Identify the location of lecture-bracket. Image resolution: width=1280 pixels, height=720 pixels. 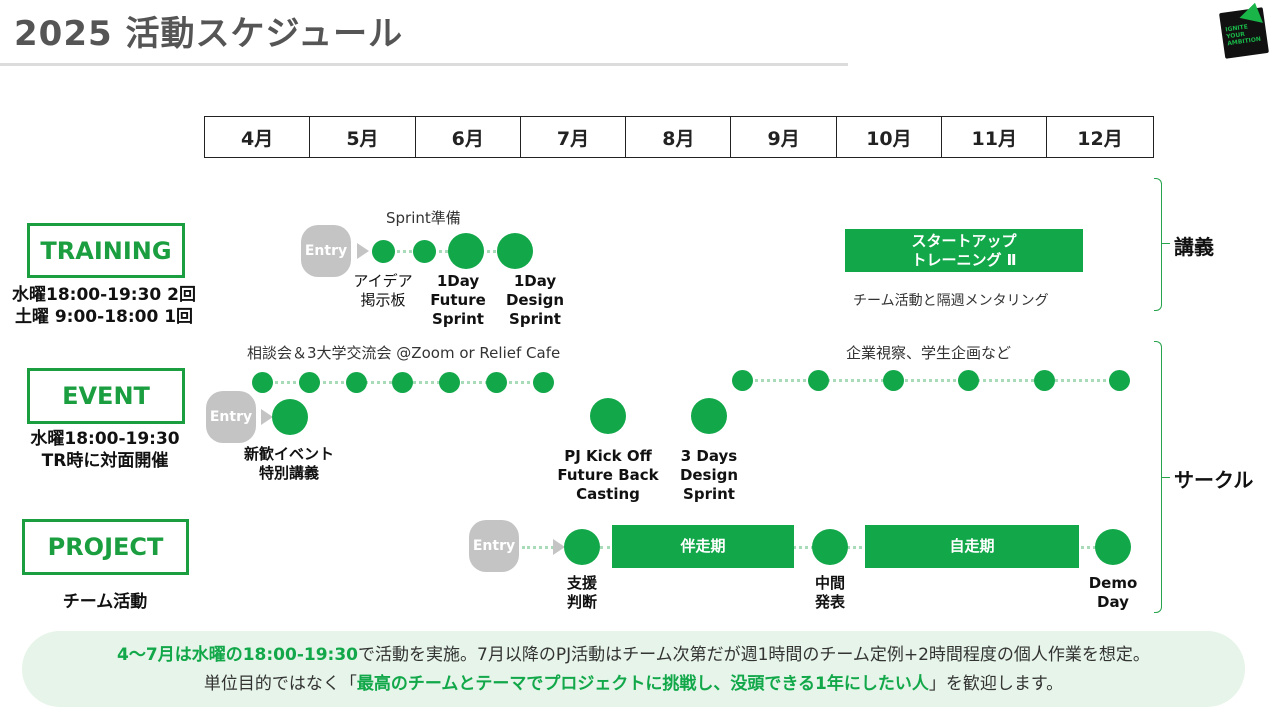
(1158, 244).